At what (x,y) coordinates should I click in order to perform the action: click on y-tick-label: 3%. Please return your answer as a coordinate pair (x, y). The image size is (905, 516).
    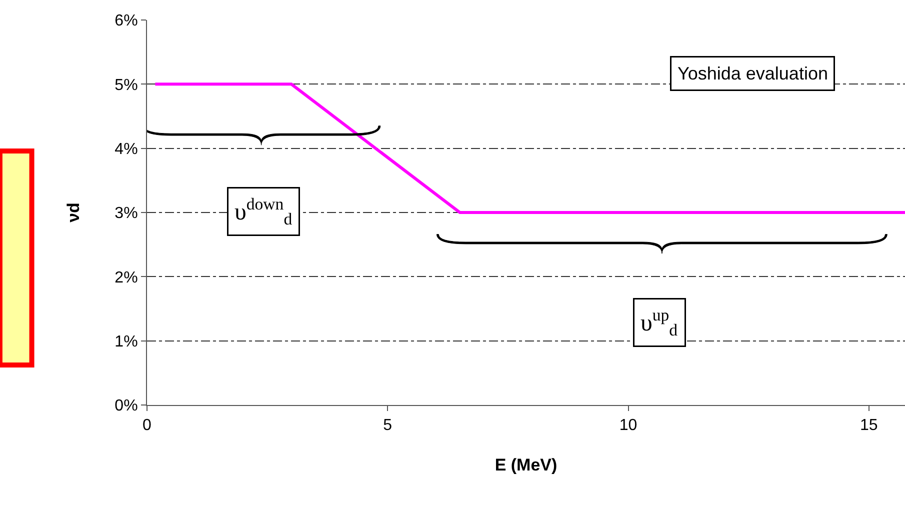
    Looking at the image, I should click on (126, 213).